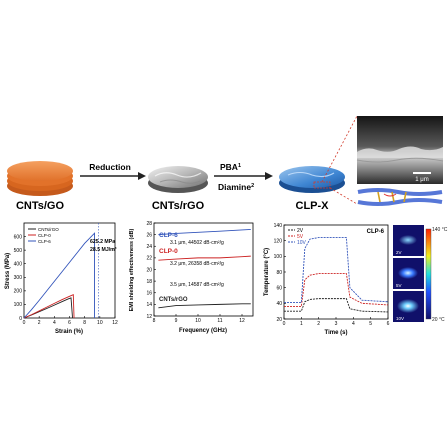 The image size is (448, 448). Describe the element at coordinates (197, 285) in the screenshot. I see `annotation: 3.5 μm, 14587 dB·cm²/g` at that location.